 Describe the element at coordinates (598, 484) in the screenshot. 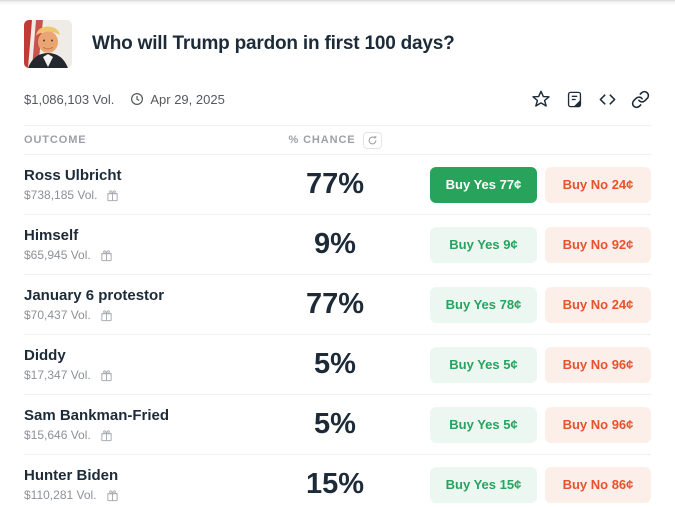

I see `buy-no-button: Buy No 86¢` at that location.